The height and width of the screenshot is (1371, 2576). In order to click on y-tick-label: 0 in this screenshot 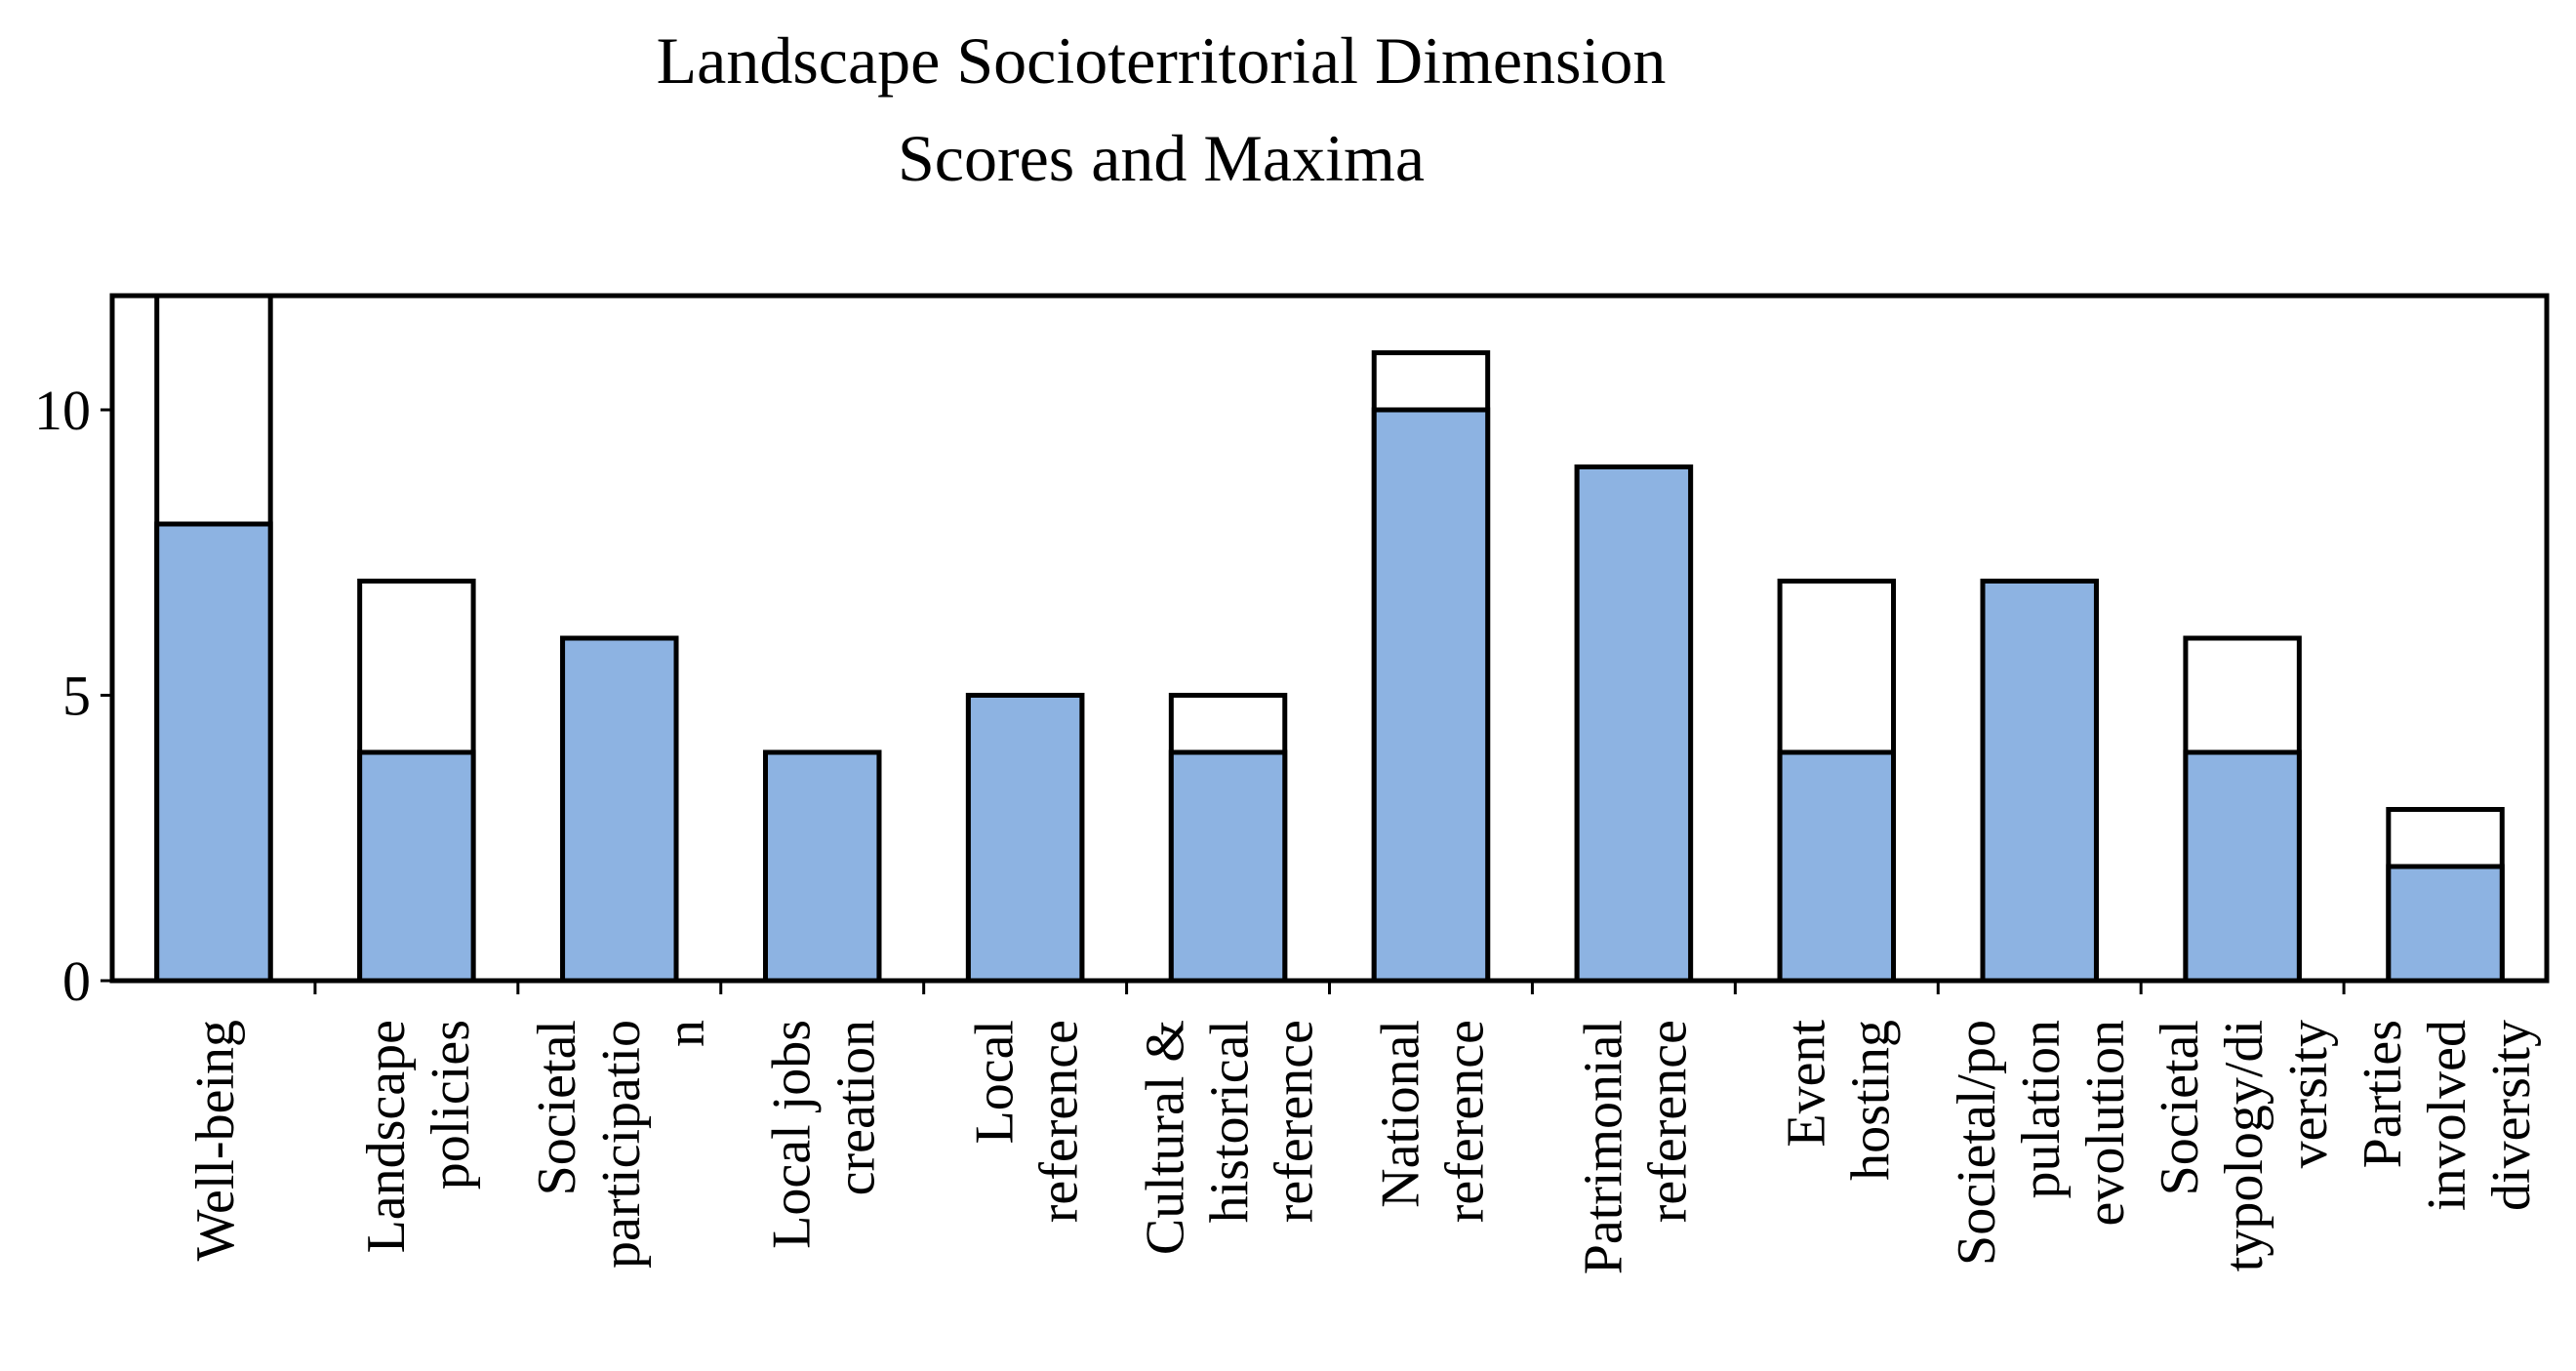, I will do `click(76, 981)`.